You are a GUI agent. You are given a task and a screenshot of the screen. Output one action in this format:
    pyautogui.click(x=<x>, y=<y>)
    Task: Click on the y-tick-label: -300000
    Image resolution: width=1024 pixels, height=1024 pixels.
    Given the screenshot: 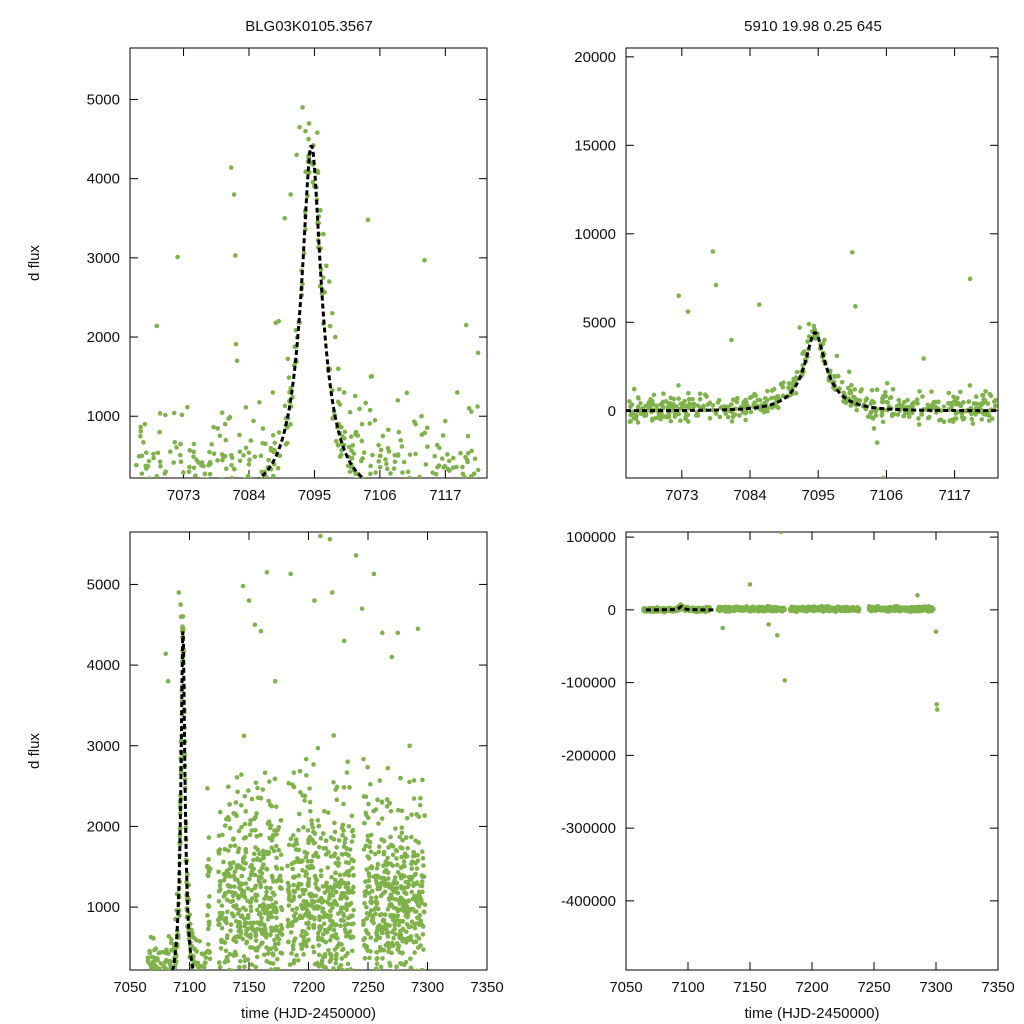 What is the action you would take?
    pyautogui.click(x=588, y=828)
    